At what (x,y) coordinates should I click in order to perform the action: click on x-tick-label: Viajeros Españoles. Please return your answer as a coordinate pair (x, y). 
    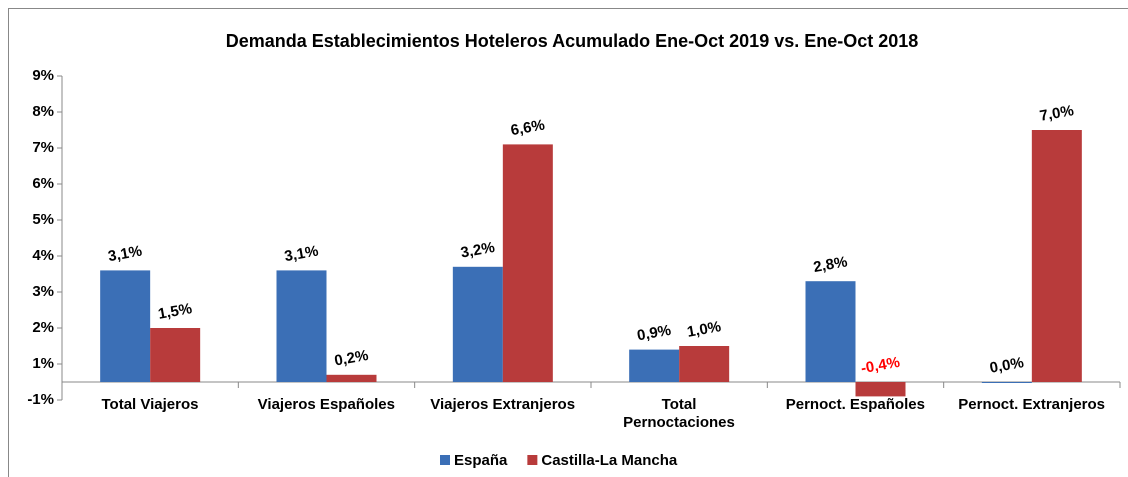
    Looking at the image, I should click on (326, 404).